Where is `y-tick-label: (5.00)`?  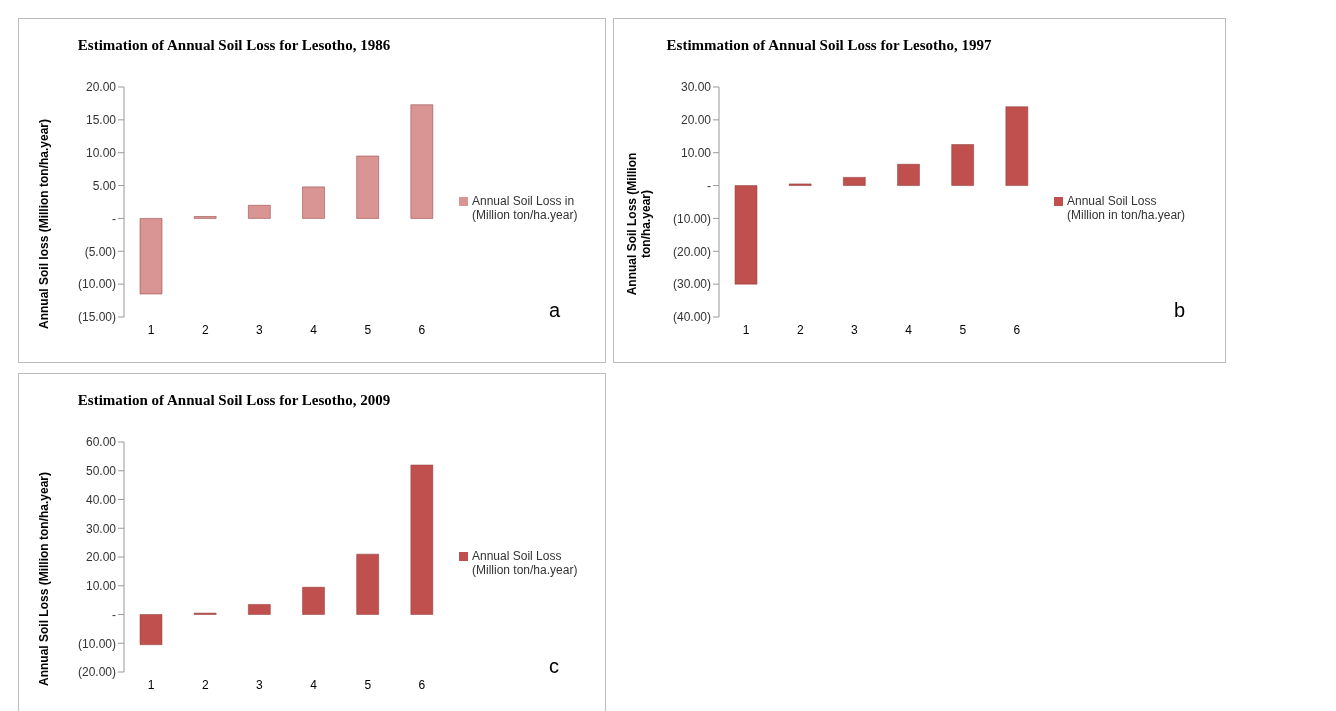 y-tick-label: (5.00) is located at coordinates (100, 251).